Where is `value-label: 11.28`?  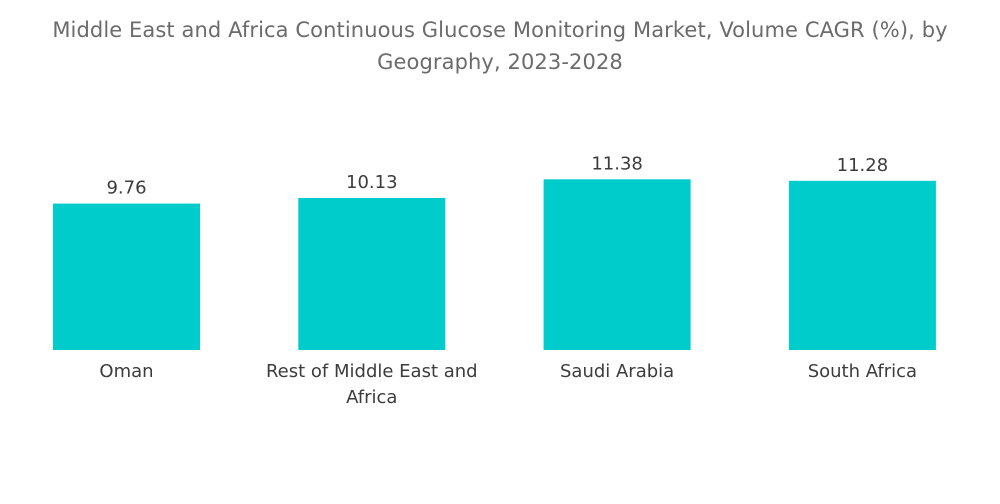 value-label: 11.28 is located at coordinates (863, 165).